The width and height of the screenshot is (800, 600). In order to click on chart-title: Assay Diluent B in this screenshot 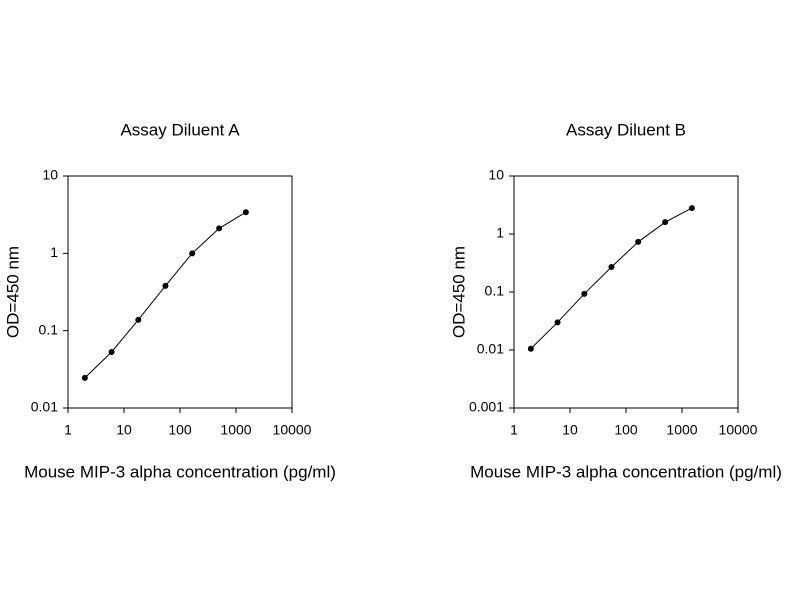, I will do `click(626, 129)`.